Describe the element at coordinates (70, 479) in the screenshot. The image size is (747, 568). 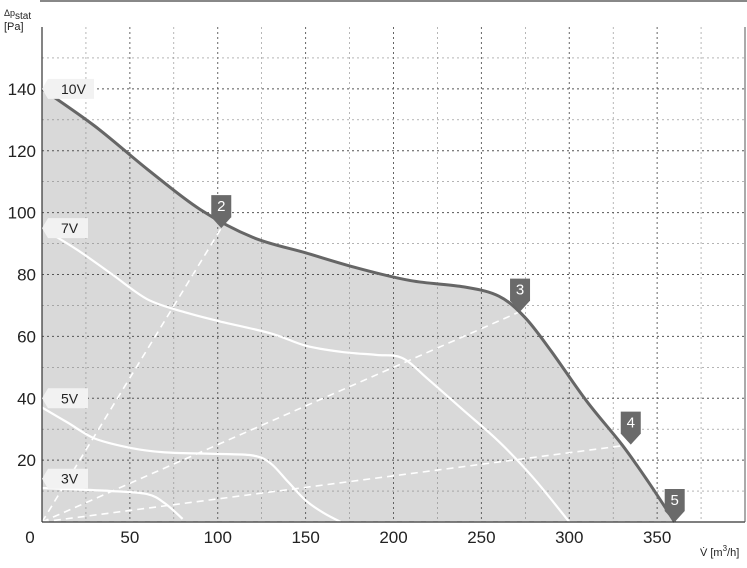
I see `voltage-tag-3V: 3V` at that location.